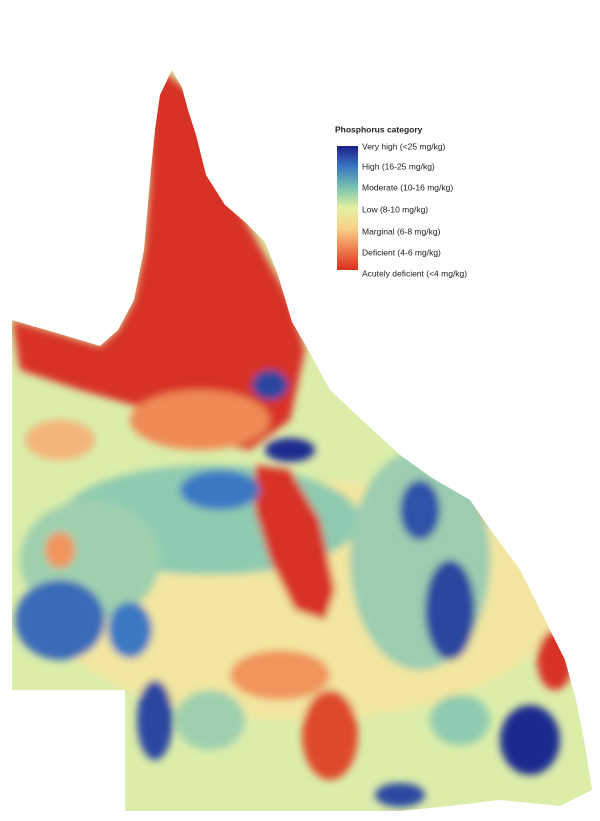 The image size is (600, 821). Describe the element at coordinates (347, 208) in the screenshot. I see `legend-color-bar` at that location.